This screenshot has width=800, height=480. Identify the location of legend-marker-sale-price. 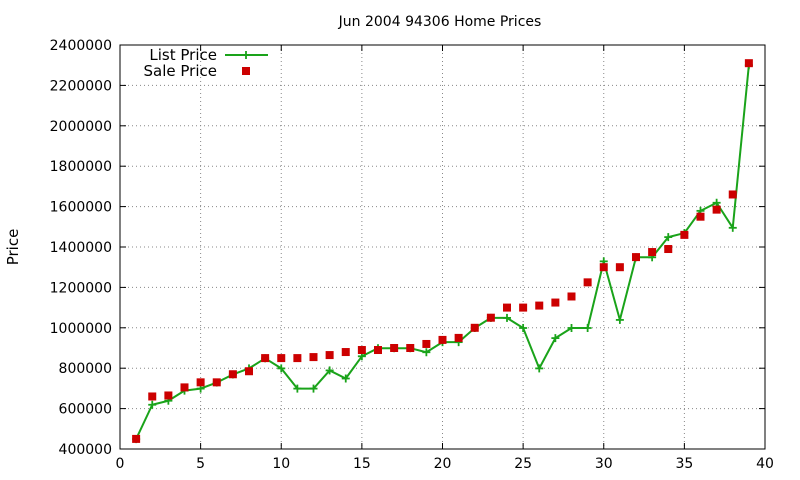
(246, 71).